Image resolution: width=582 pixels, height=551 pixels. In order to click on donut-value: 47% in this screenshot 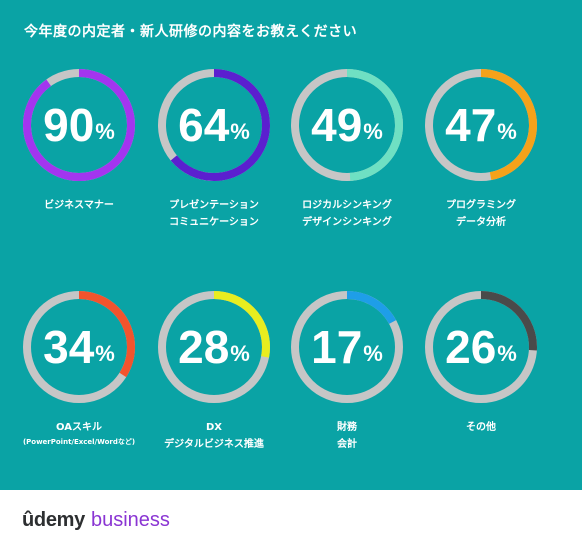, I will do `click(481, 125)`.